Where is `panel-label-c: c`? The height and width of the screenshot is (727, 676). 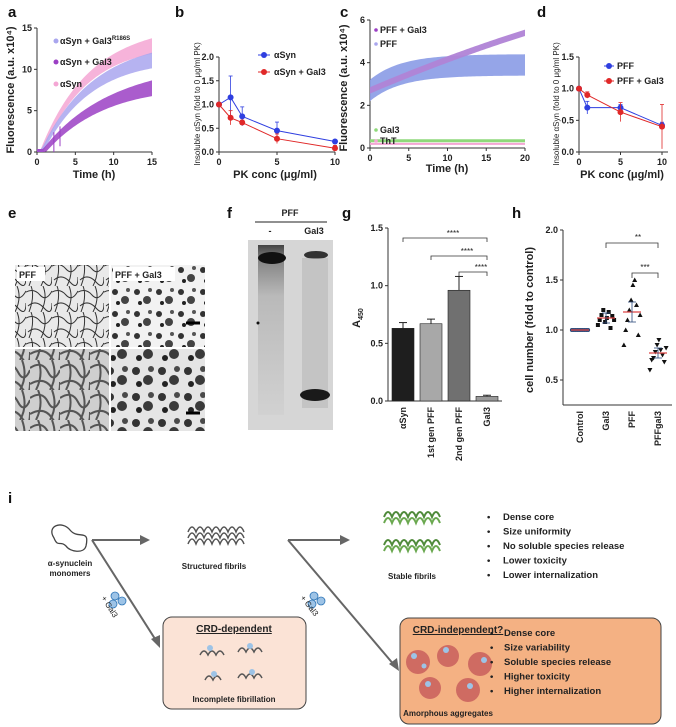
panel-label-c: c is located at coordinates (344, 12).